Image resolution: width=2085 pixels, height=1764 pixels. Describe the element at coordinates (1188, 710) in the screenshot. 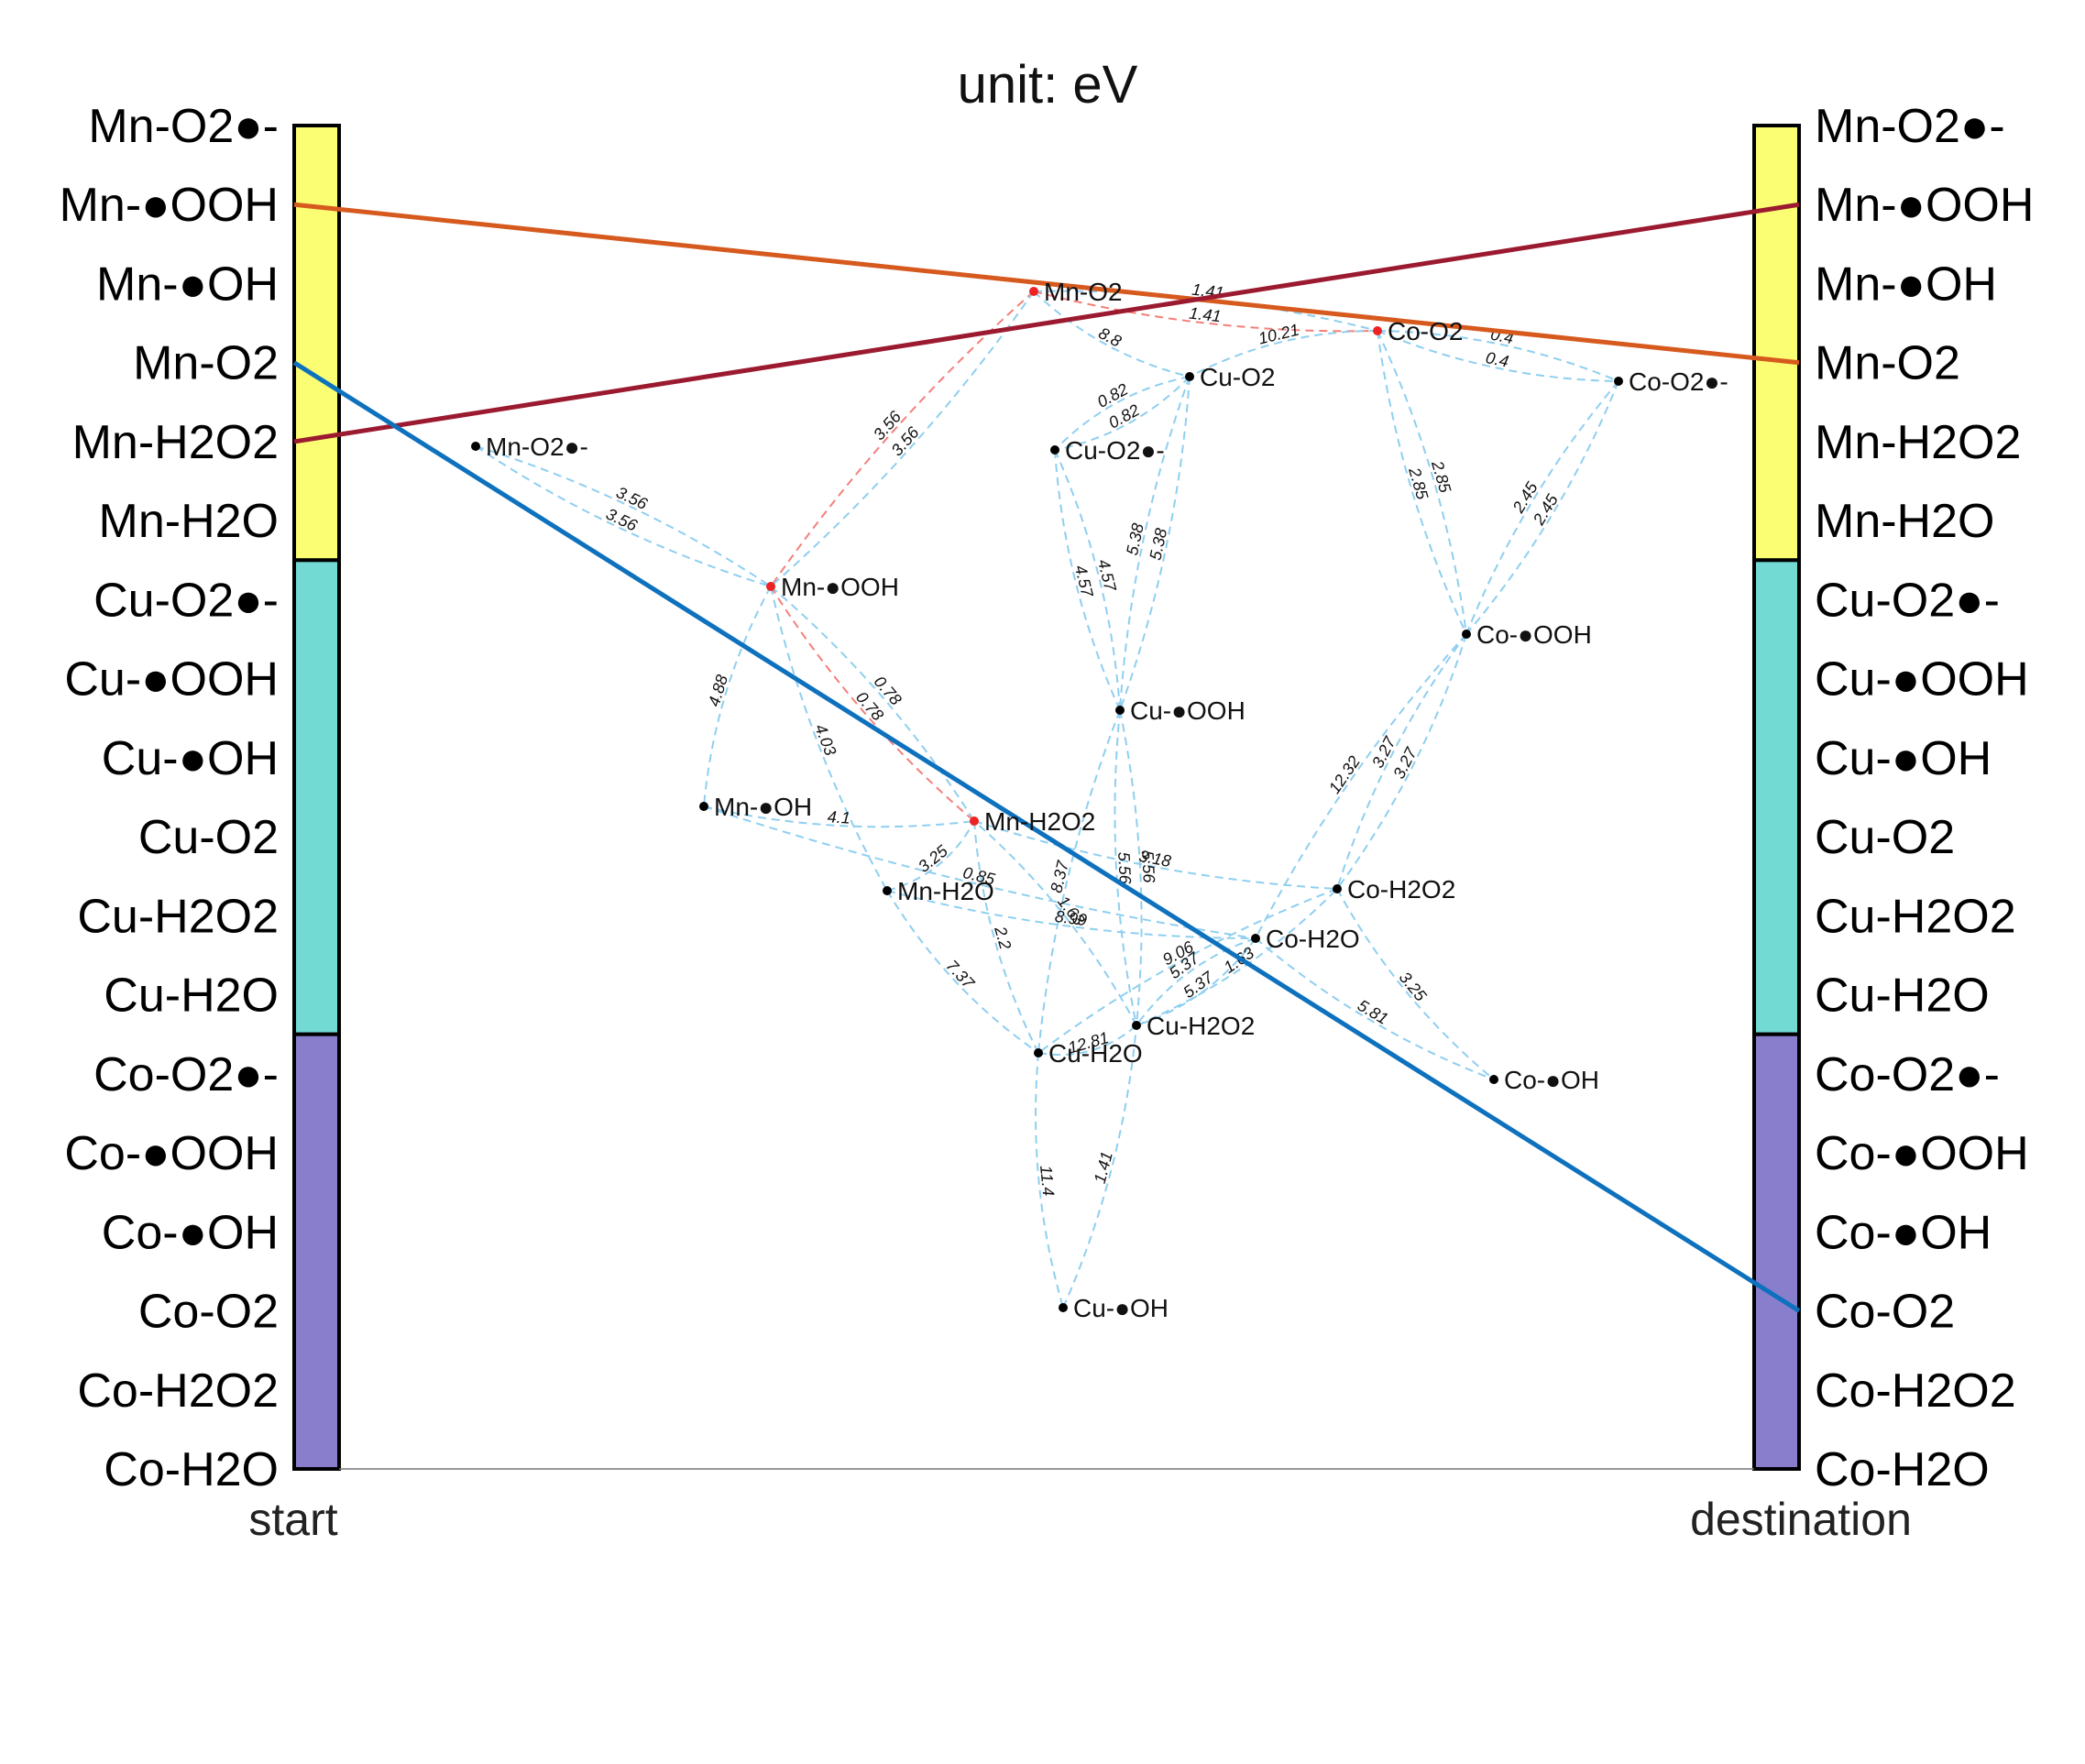

I see `node-cu-radooh-label: Cu-●OOH` at that location.